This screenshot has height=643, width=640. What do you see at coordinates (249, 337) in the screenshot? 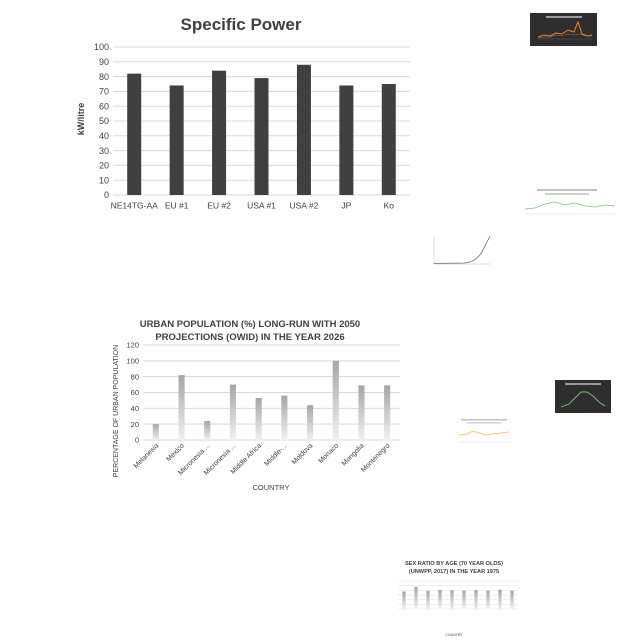
I see `chart-title-line-2: PROJECTIONS (OWID) IN THE YEAR 2026` at bounding box center [249, 337].